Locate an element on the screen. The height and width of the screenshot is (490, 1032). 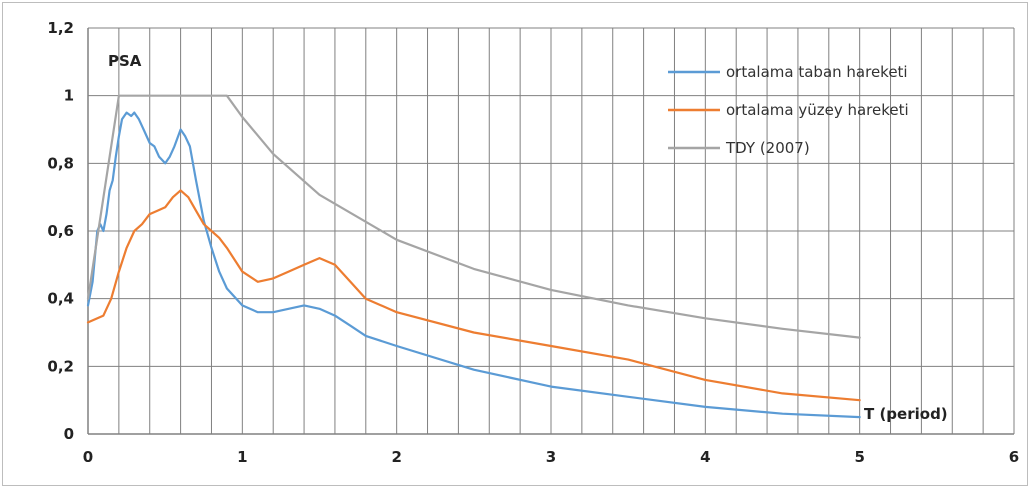
legend-label-1: ortalama yüzey hareketi is located at coordinates (817, 110).